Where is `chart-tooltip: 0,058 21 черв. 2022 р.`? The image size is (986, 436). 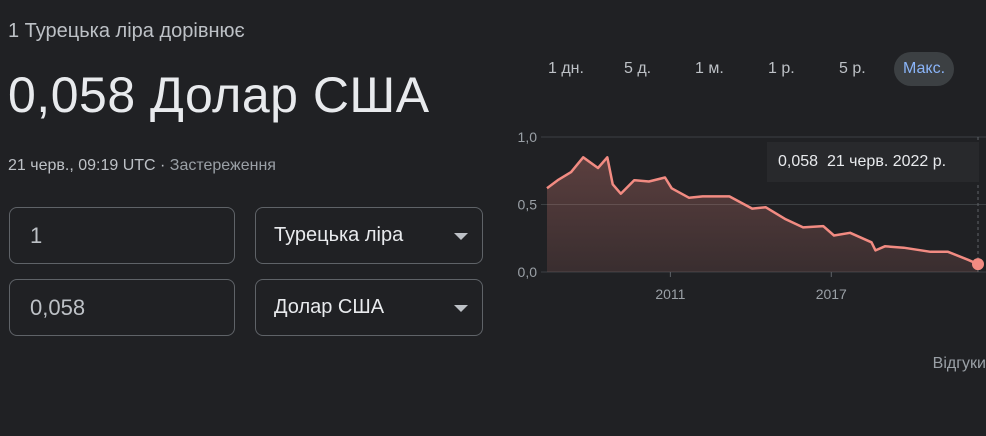
chart-tooltip: 0,058 21 черв. 2022 р. is located at coordinates (873, 162).